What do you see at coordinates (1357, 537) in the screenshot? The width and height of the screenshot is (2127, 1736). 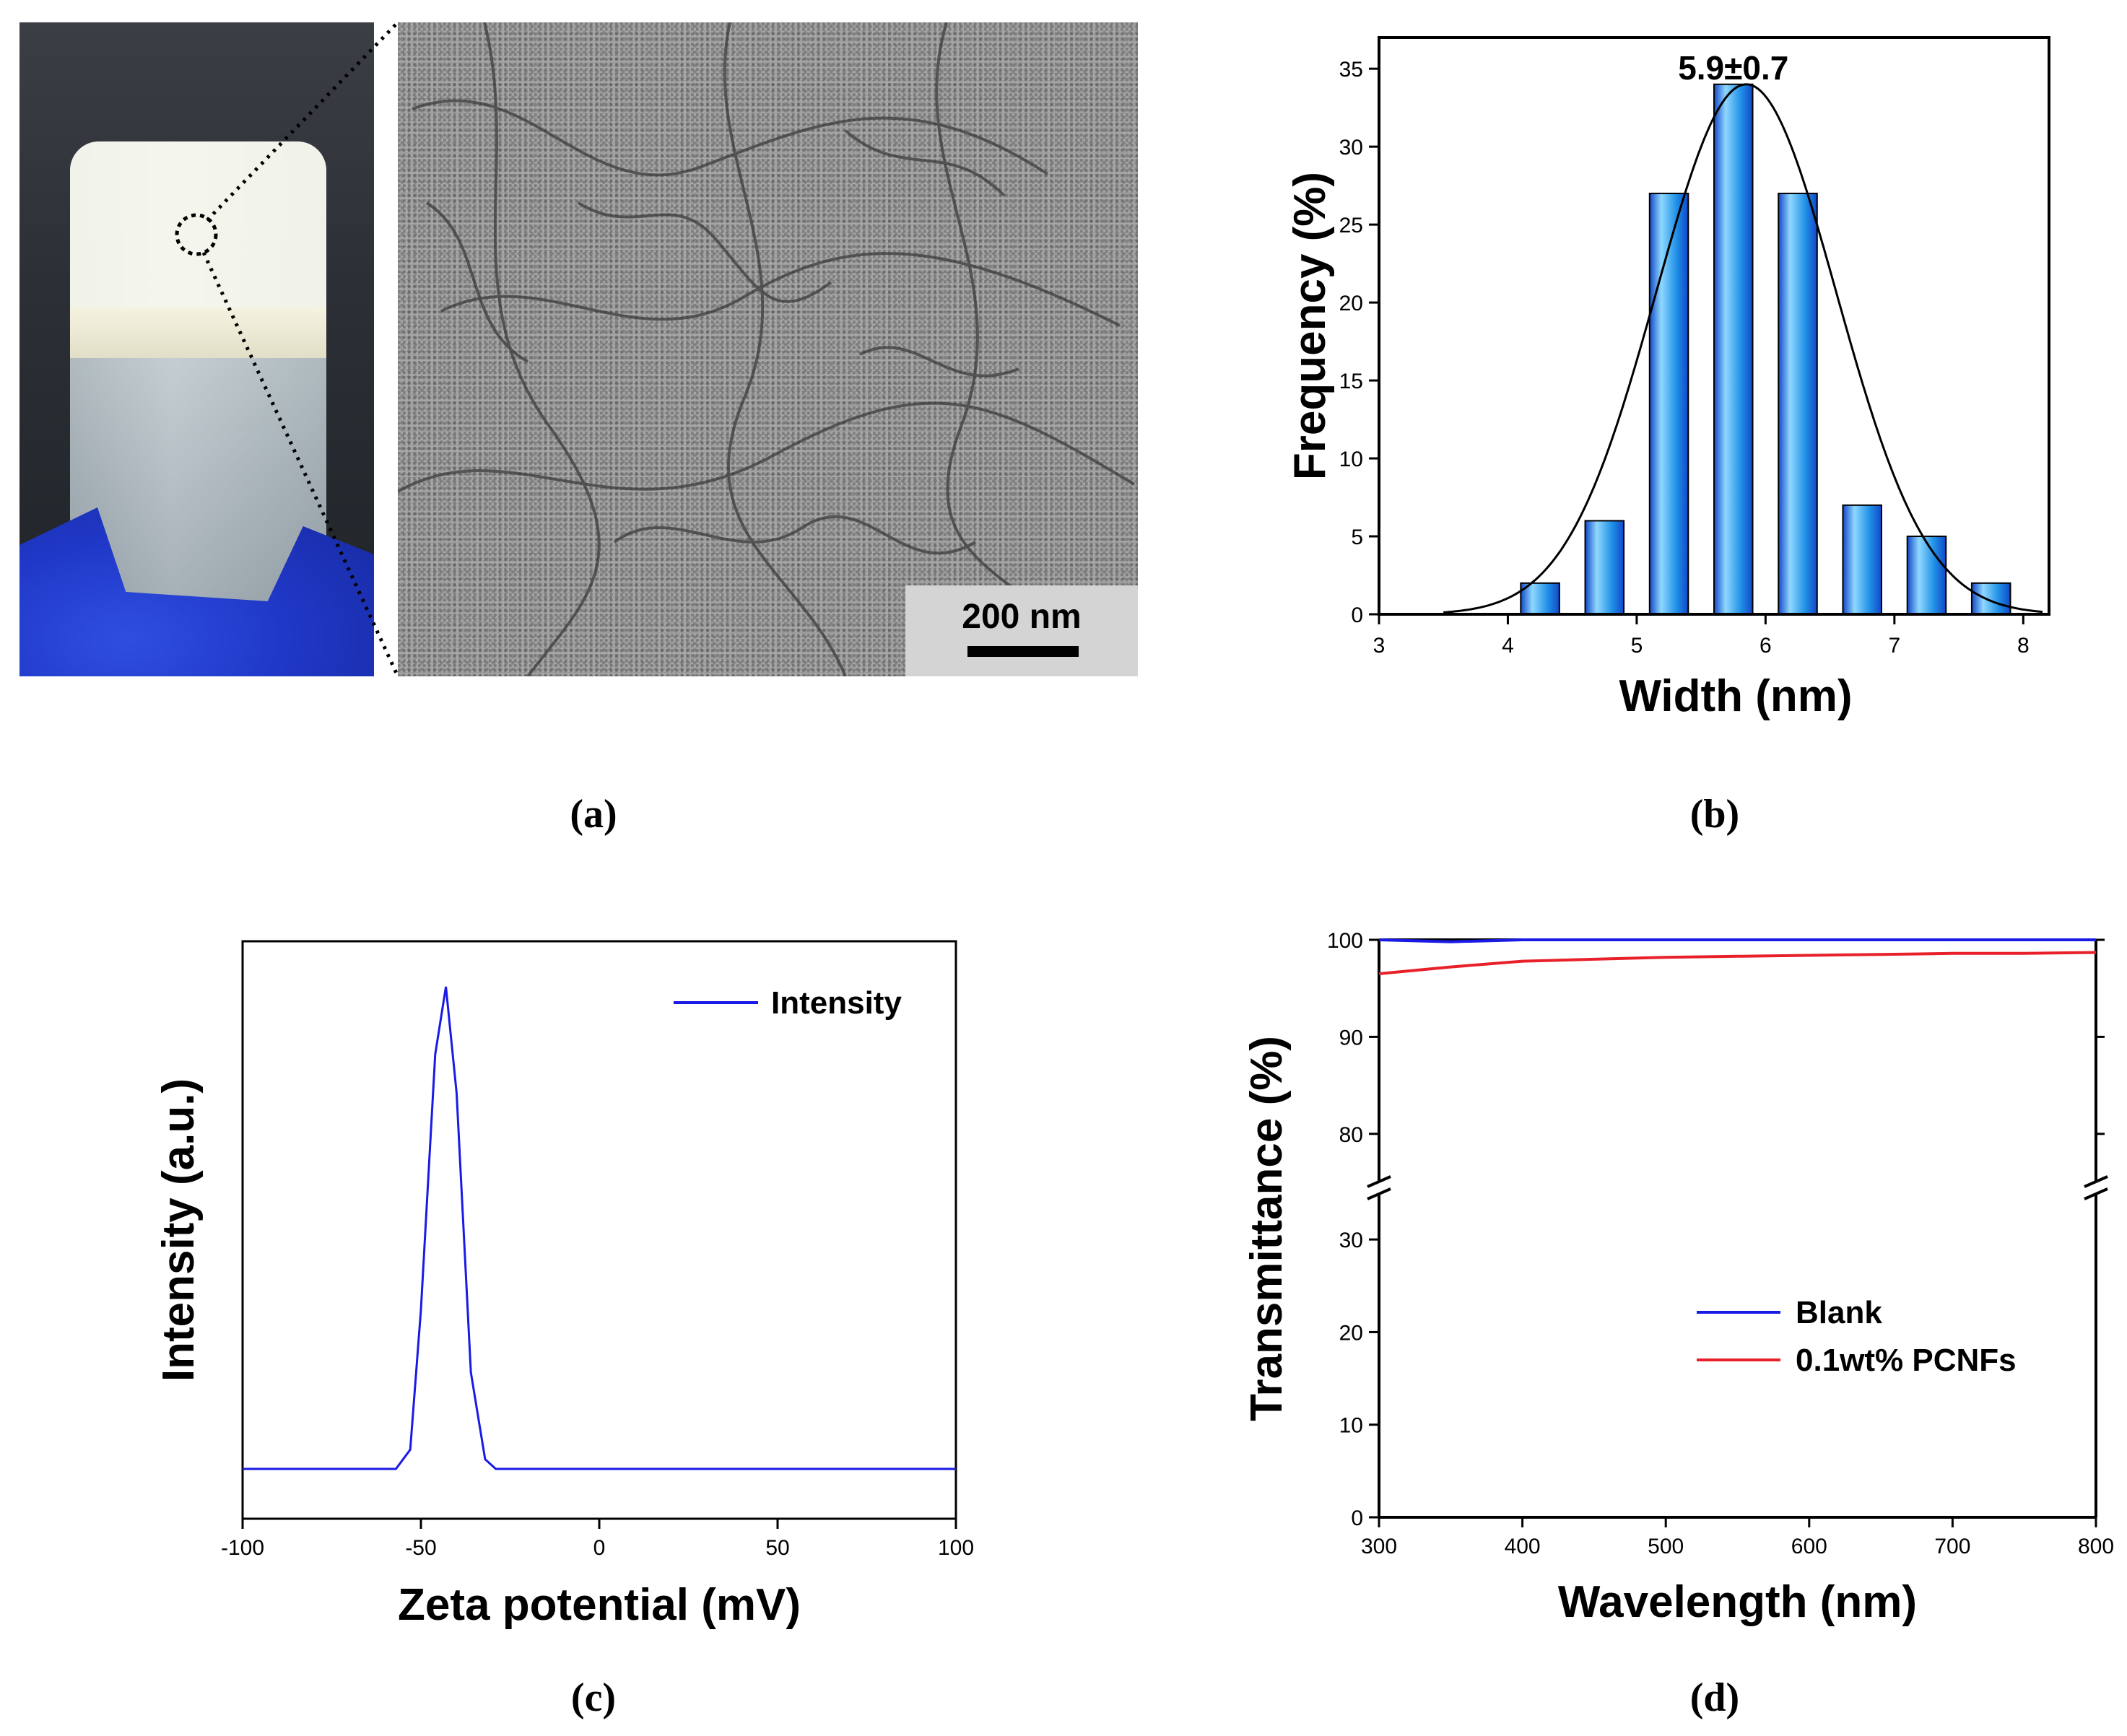 I see `y-tick-label-b: 5` at bounding box center [1357, 537].